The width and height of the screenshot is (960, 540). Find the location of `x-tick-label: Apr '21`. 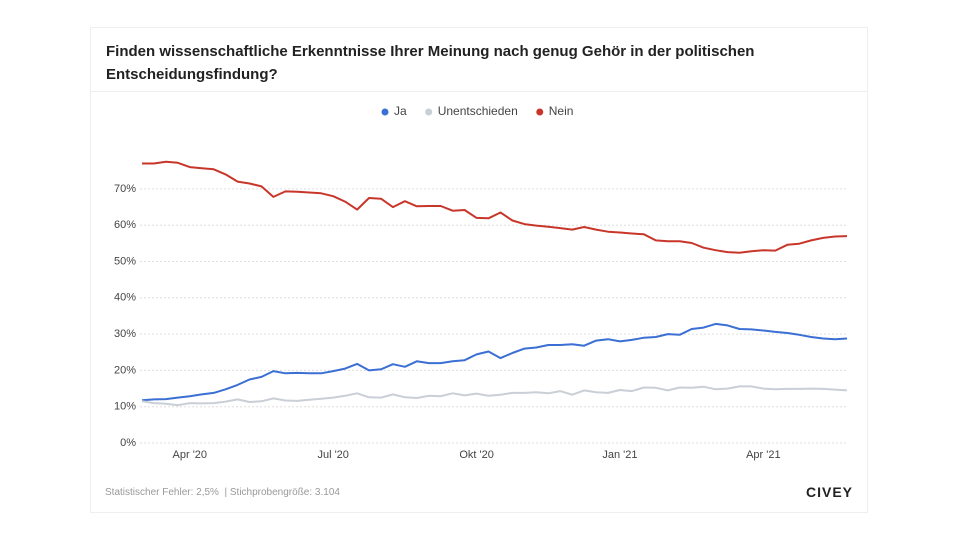

x-tick-label: Apr '21 is located at coordinates (763, 455).